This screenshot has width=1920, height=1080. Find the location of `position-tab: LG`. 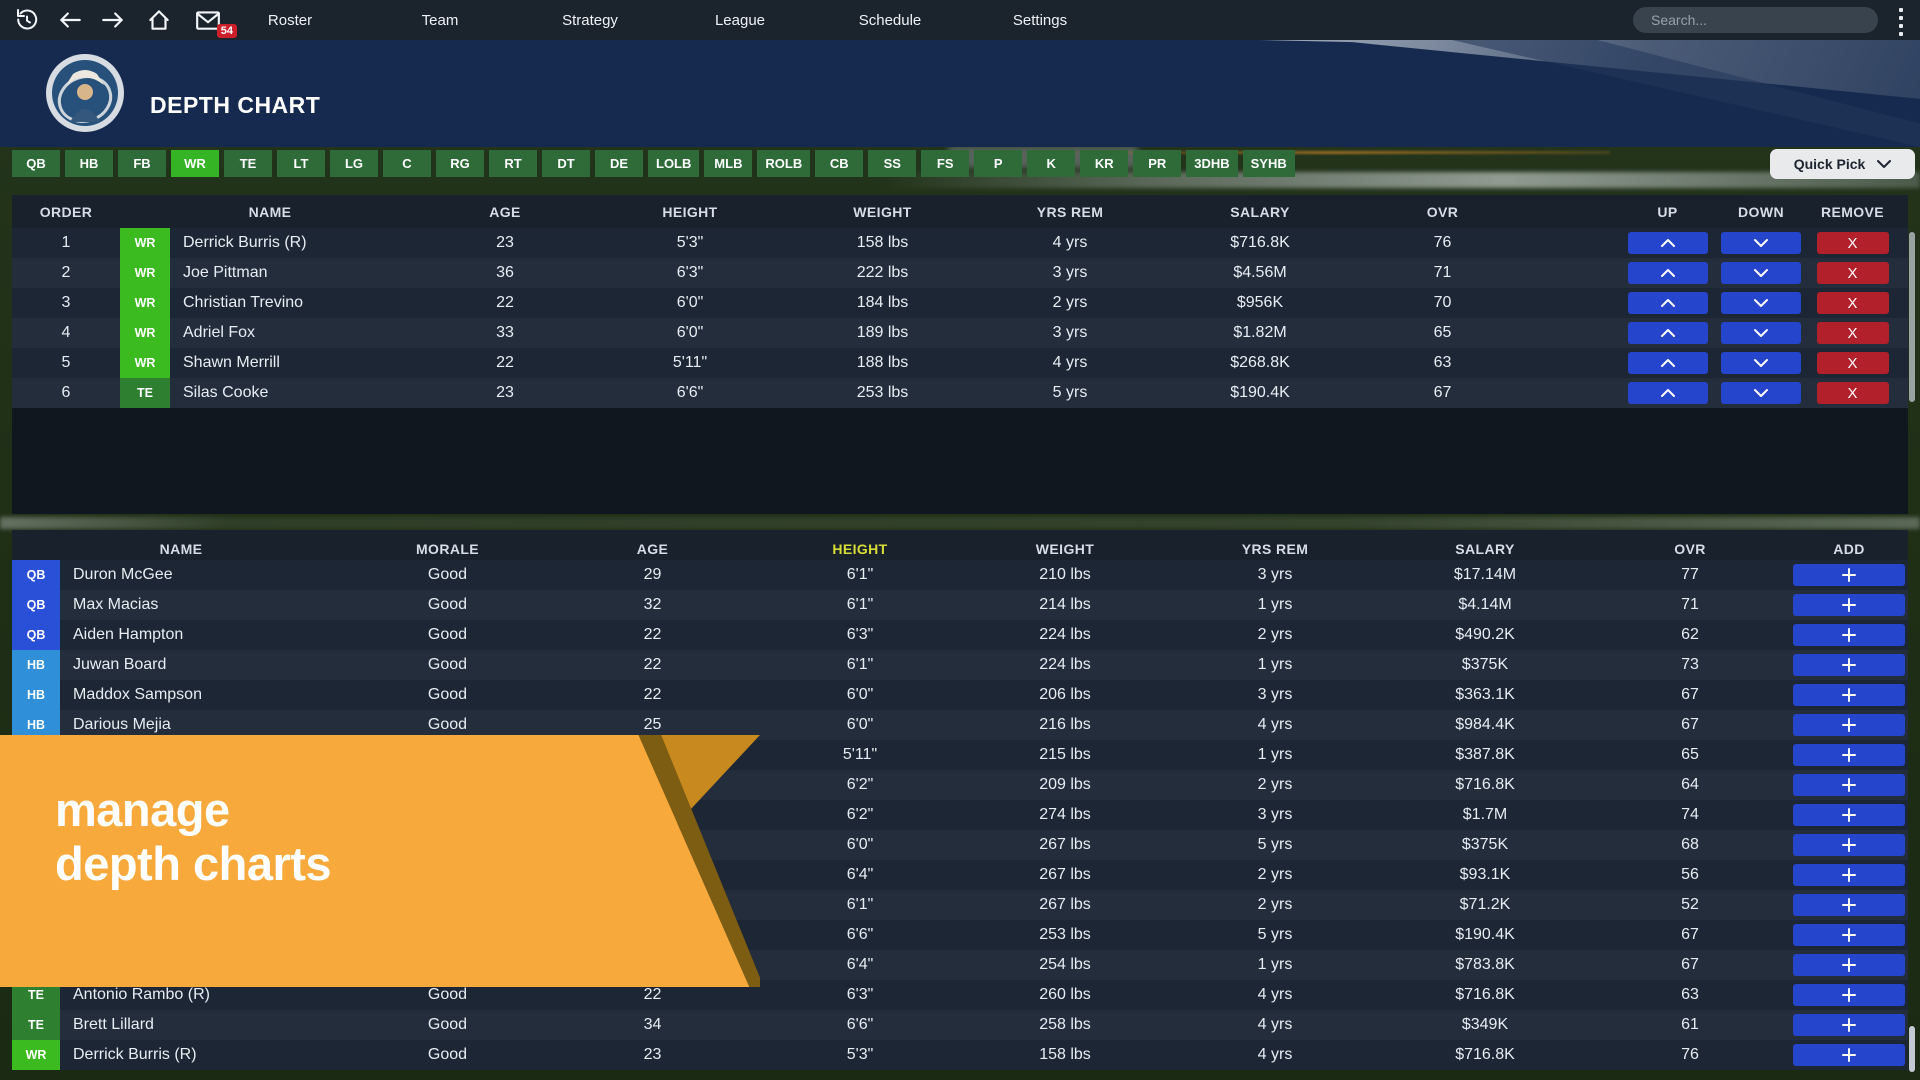

position-tab: LG is located at coordinates (354, 163).